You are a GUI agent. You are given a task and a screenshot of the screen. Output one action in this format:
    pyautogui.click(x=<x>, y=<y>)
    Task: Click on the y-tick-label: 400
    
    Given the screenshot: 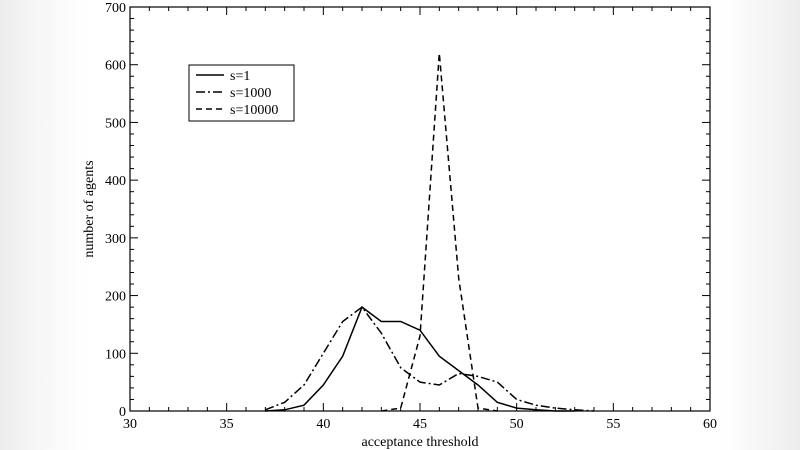 What is the action you would take?
    pyautogui.click(x=115, y=181)
    